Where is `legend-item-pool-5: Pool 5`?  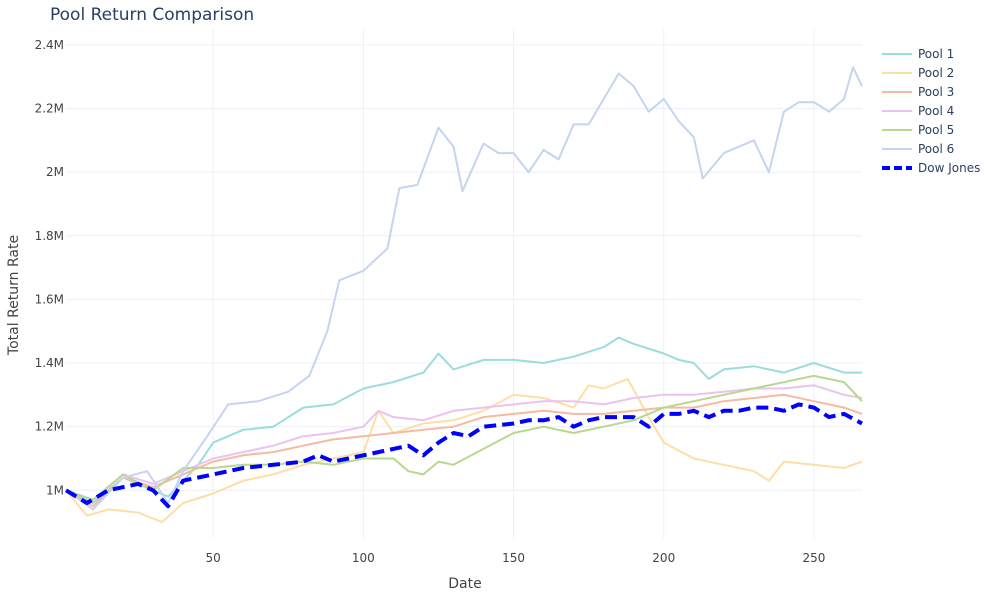 legend-item-pool-5: Pool 5 is located at coordinates (918, 130).